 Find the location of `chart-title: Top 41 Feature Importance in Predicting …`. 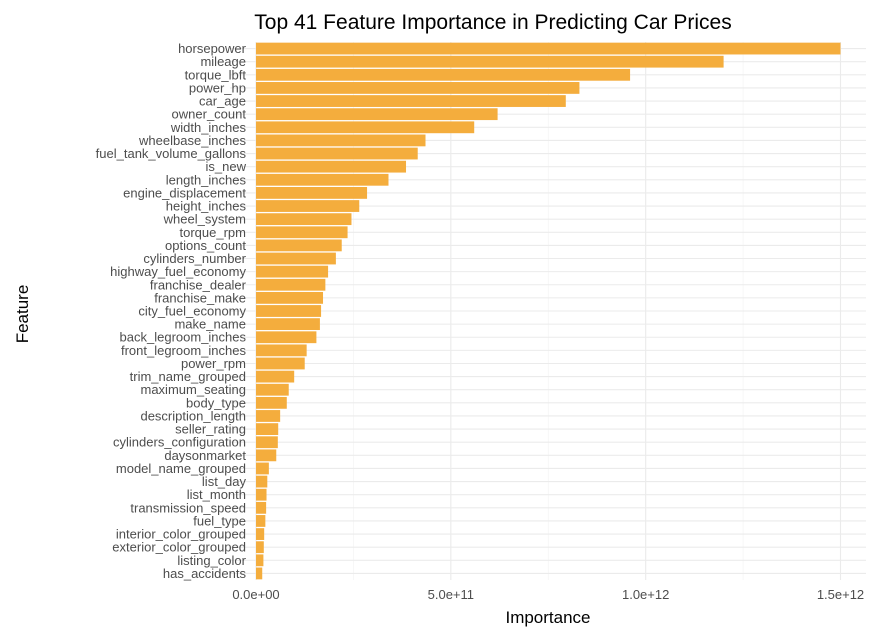

chart-title: Top 41 Feature Importance in Predicting … is located at coordinates (492, 22).